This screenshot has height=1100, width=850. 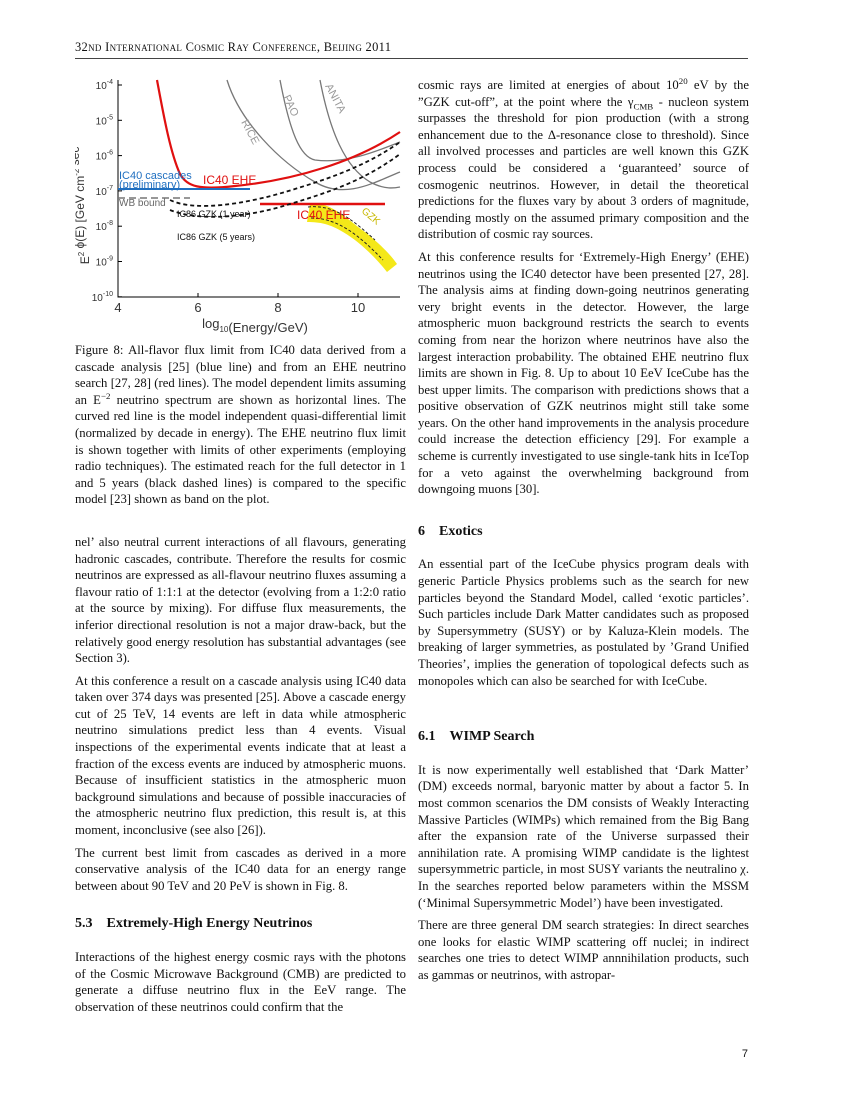 What do you see at coordinates (84, 924) in the screenshot?
I see `section-number: 5.3` at bounding box center [84, 924].